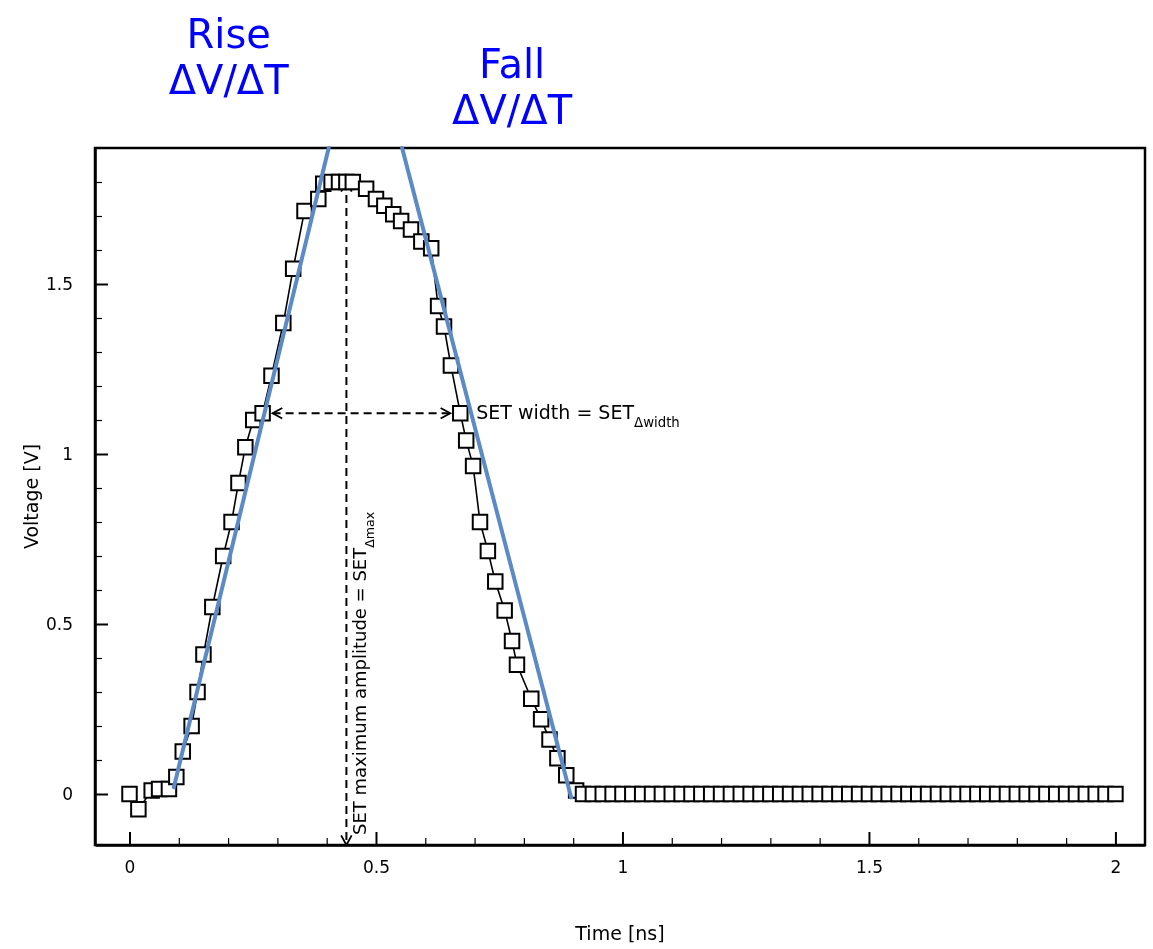 This screenshot has width=1153, height=949. Describe the element at coordinates (59, 623) in the screenshot. I see `y-tick-label: 0.5` at that location.